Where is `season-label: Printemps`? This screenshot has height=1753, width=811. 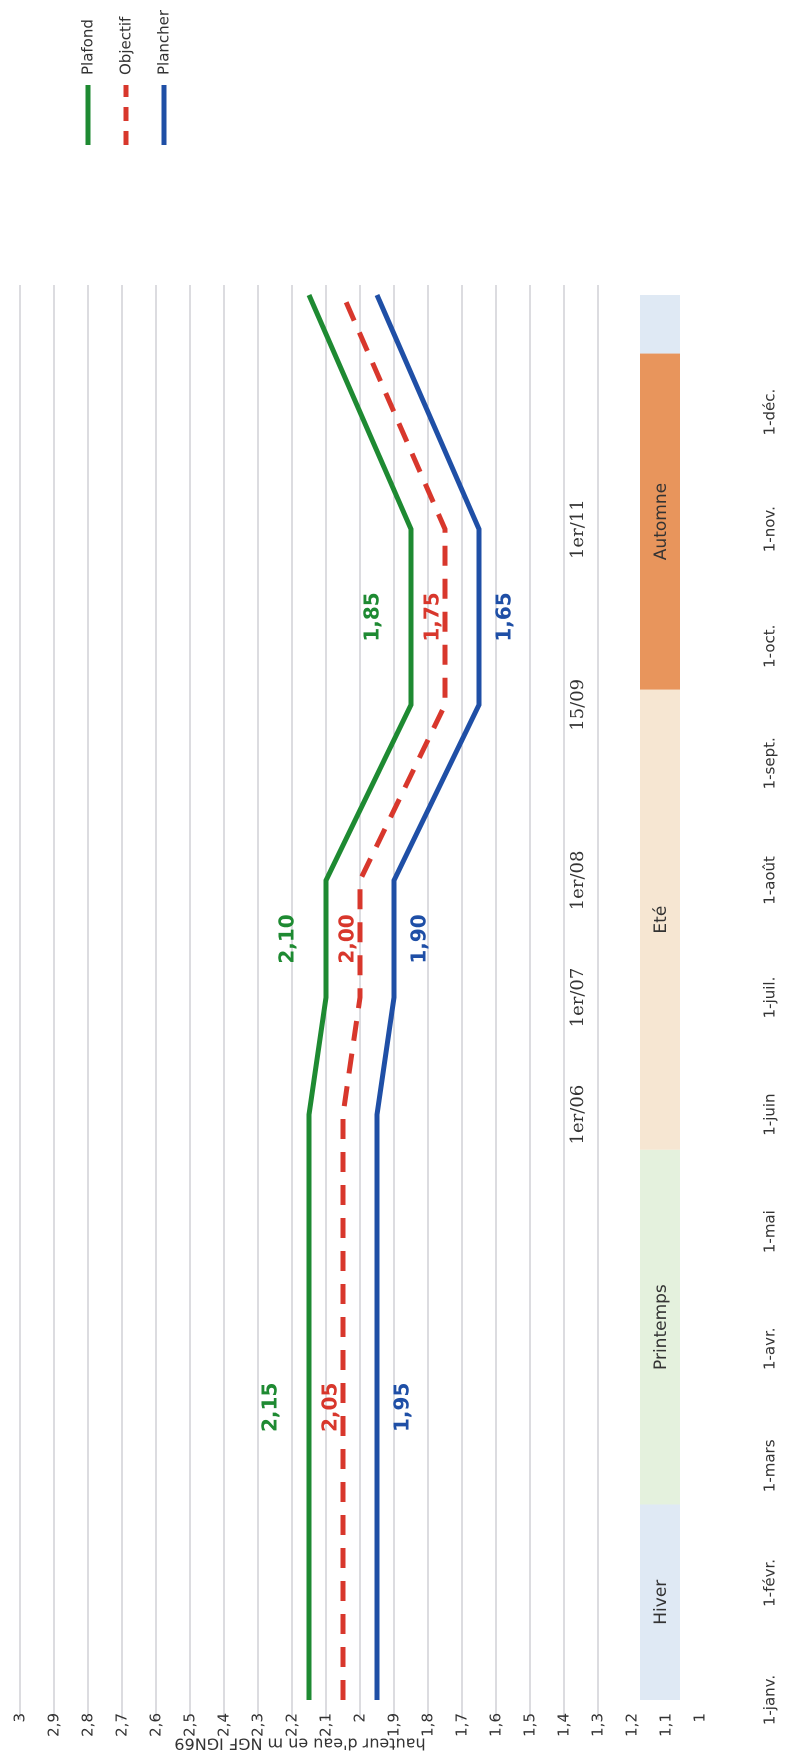 season-label: Printemps is located at coordinates (661, 1327).